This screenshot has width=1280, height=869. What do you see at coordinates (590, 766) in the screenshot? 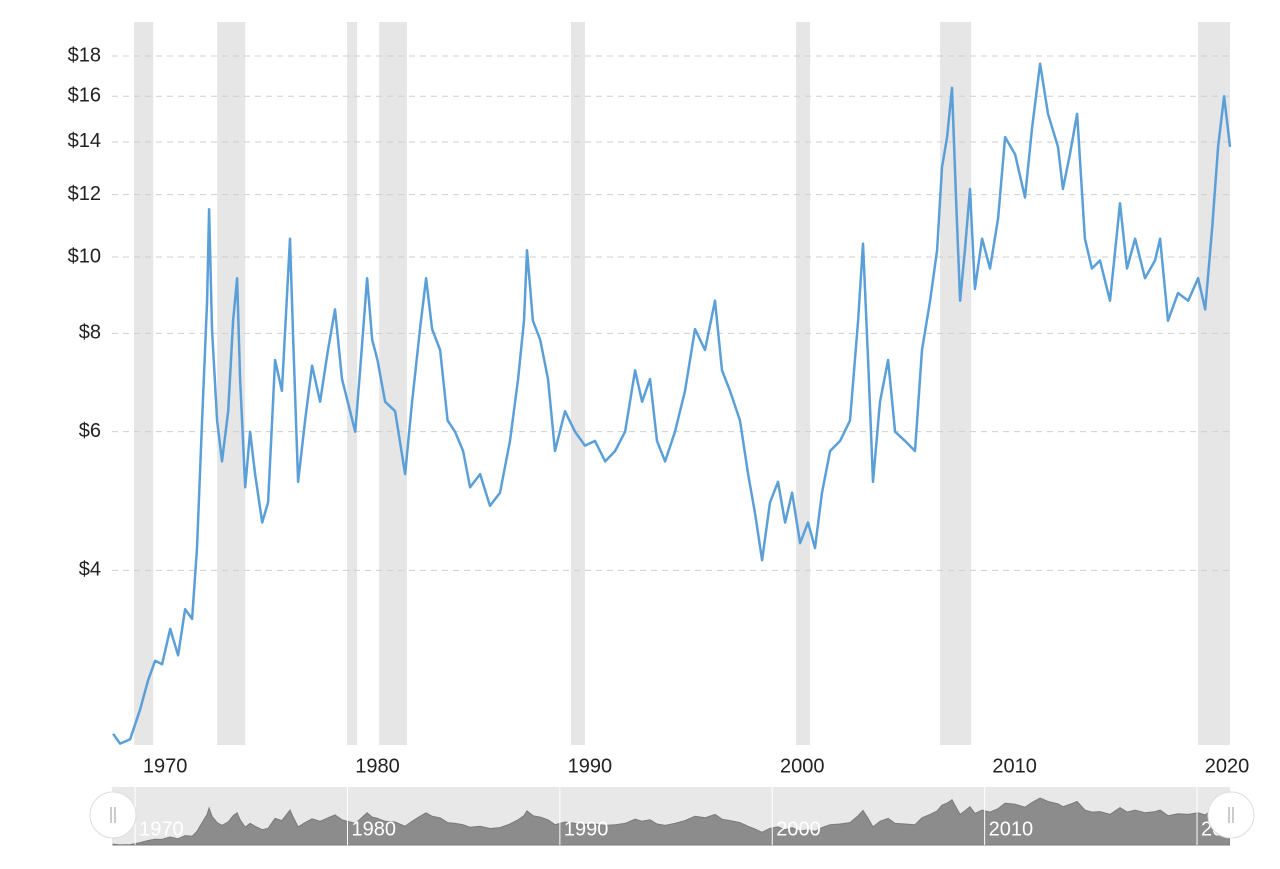
I see `x-tick-label: 1990` at bounding box center [590, 766].